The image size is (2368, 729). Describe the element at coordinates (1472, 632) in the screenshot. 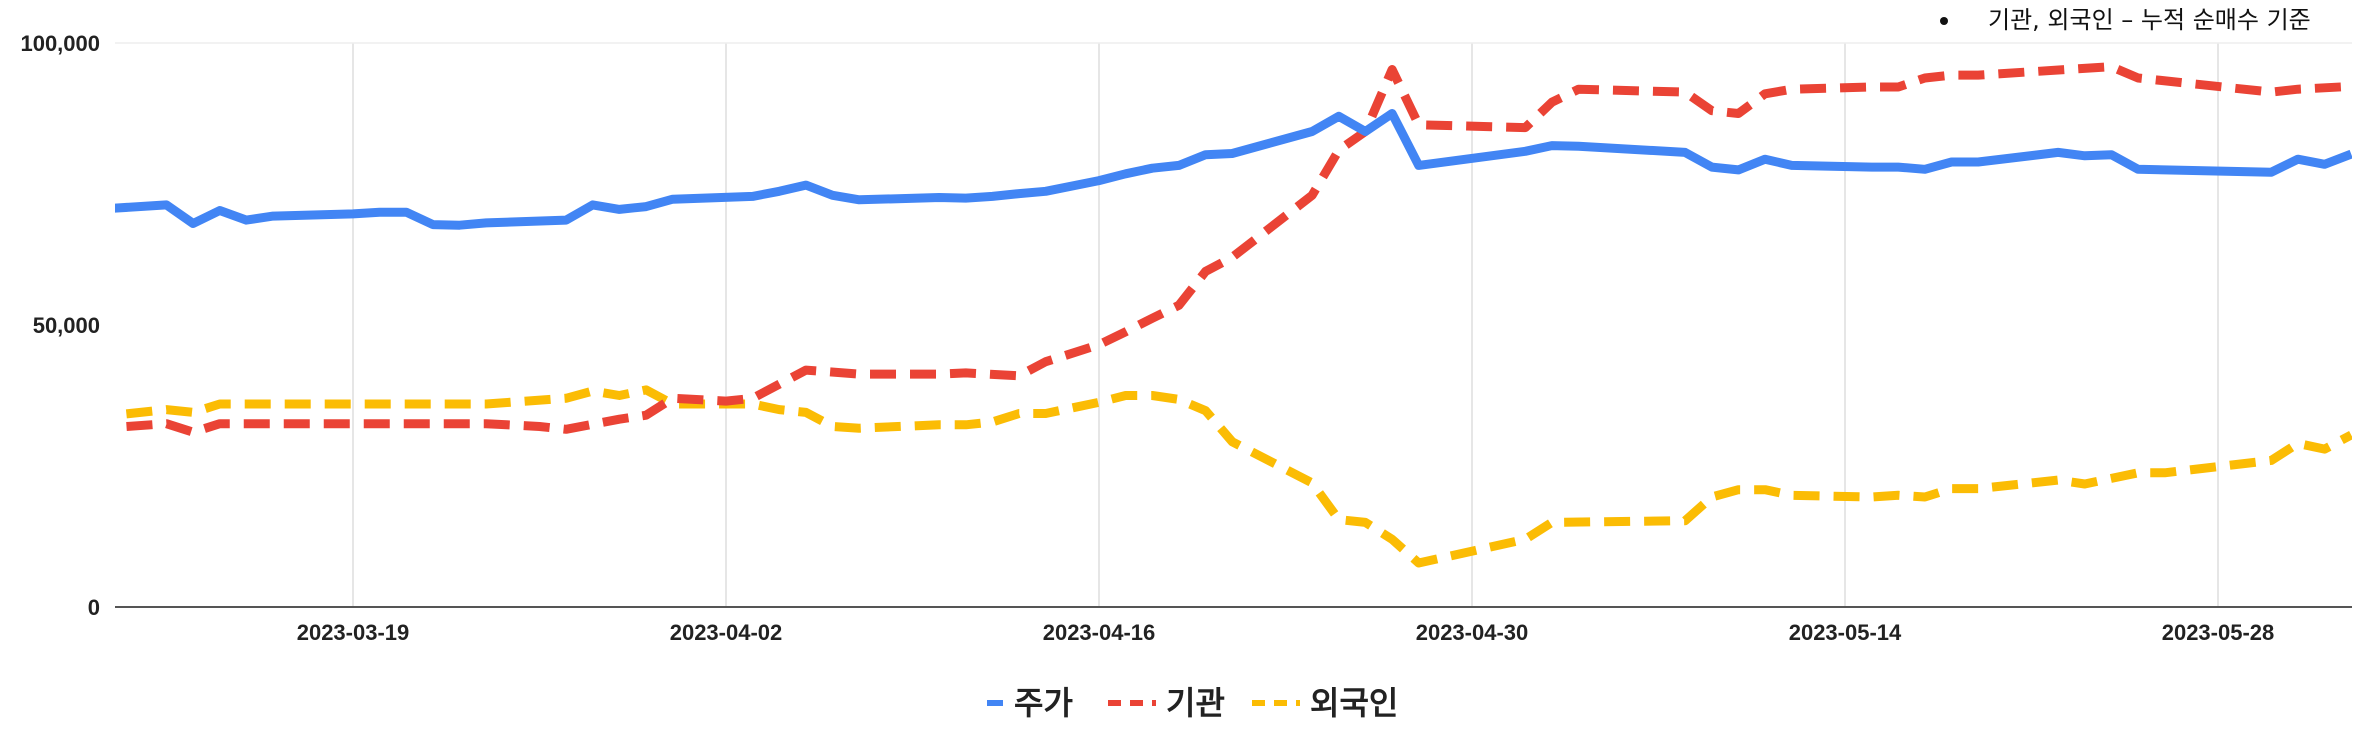

I see `x-tick-label: 2023-04-30` at that location.